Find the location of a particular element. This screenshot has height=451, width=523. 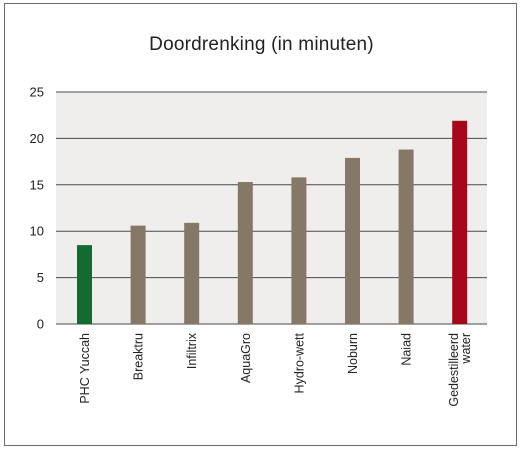

x-category-label-line: Breaktru is located at coordinates (139, 356).